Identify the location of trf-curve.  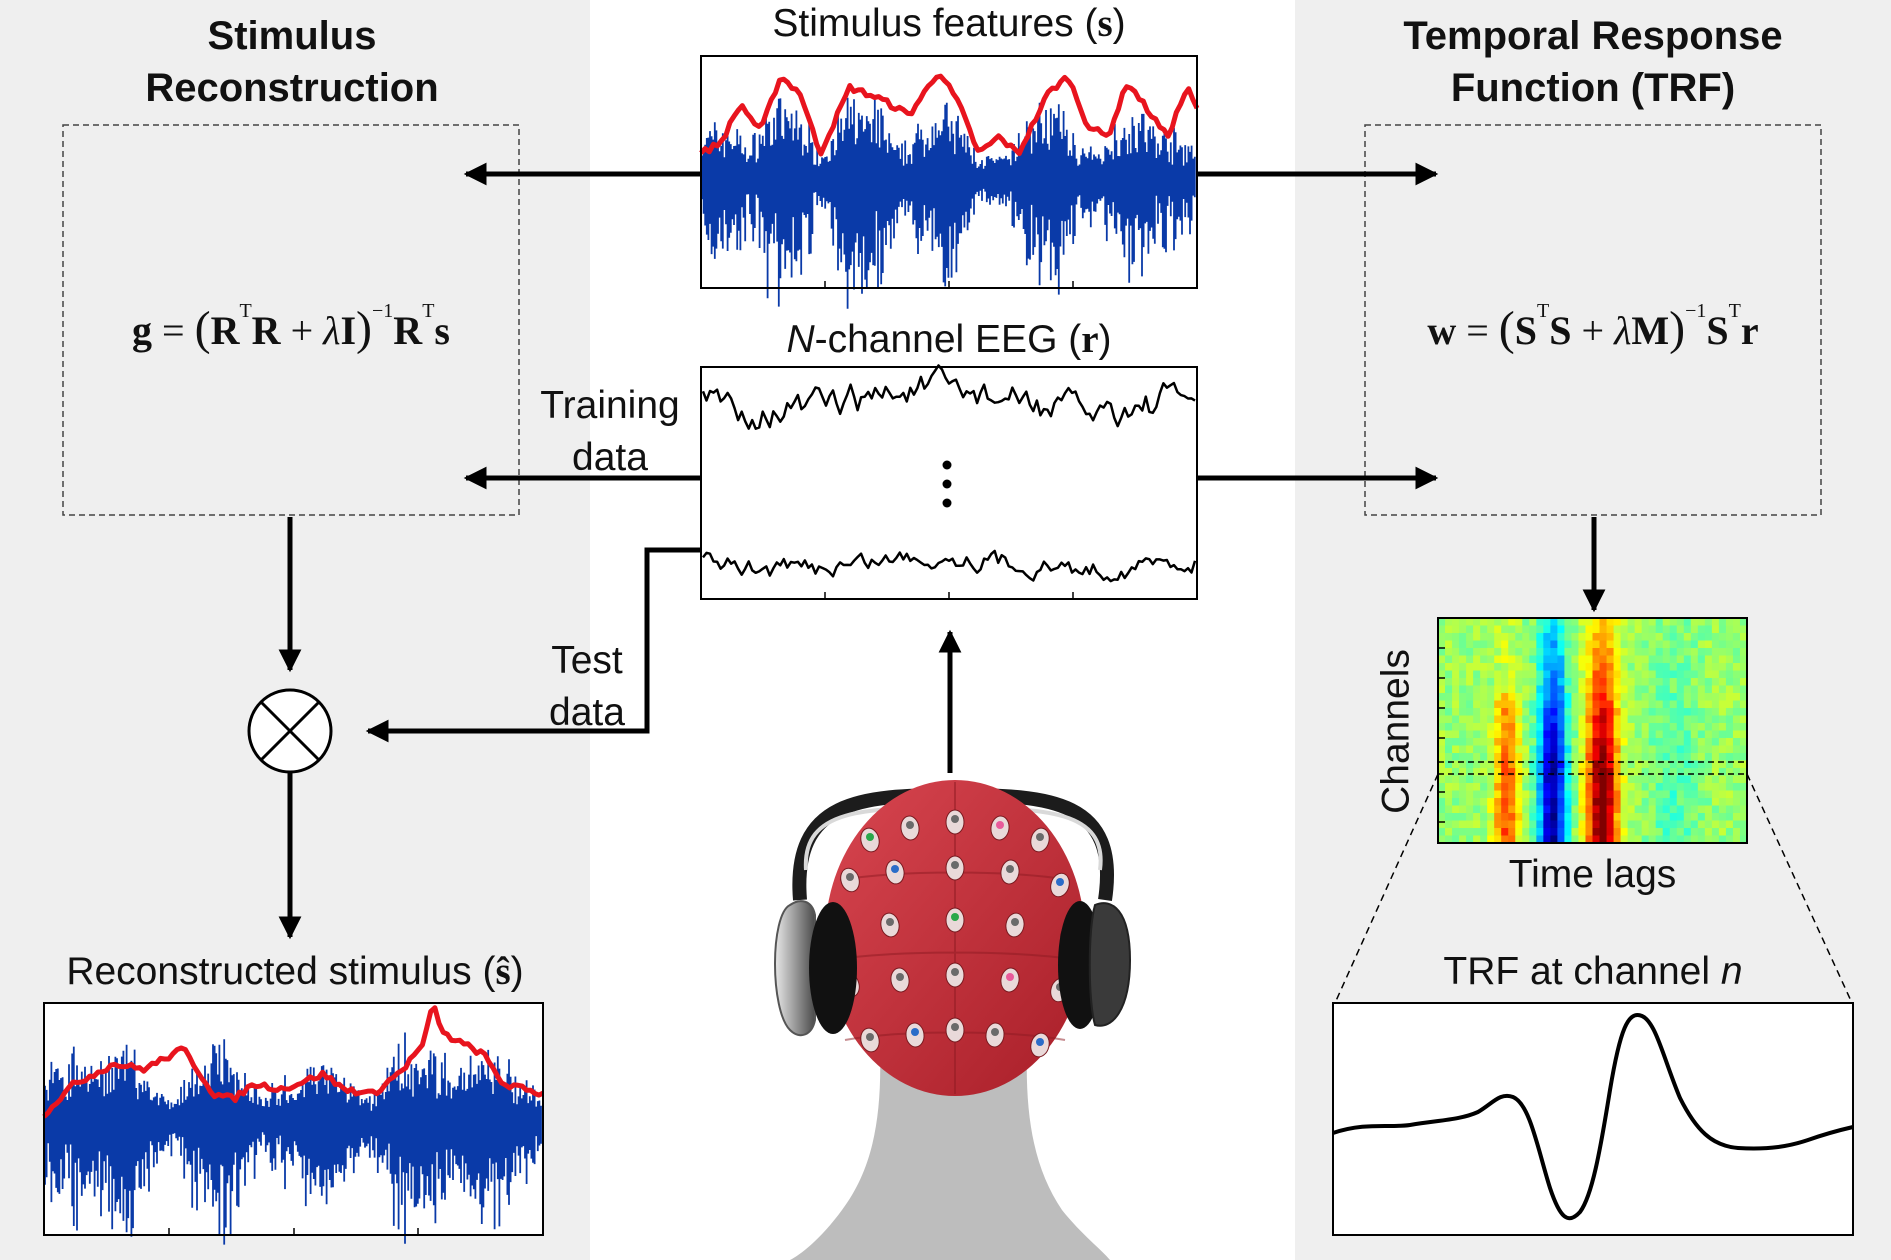
(1593, 1117).